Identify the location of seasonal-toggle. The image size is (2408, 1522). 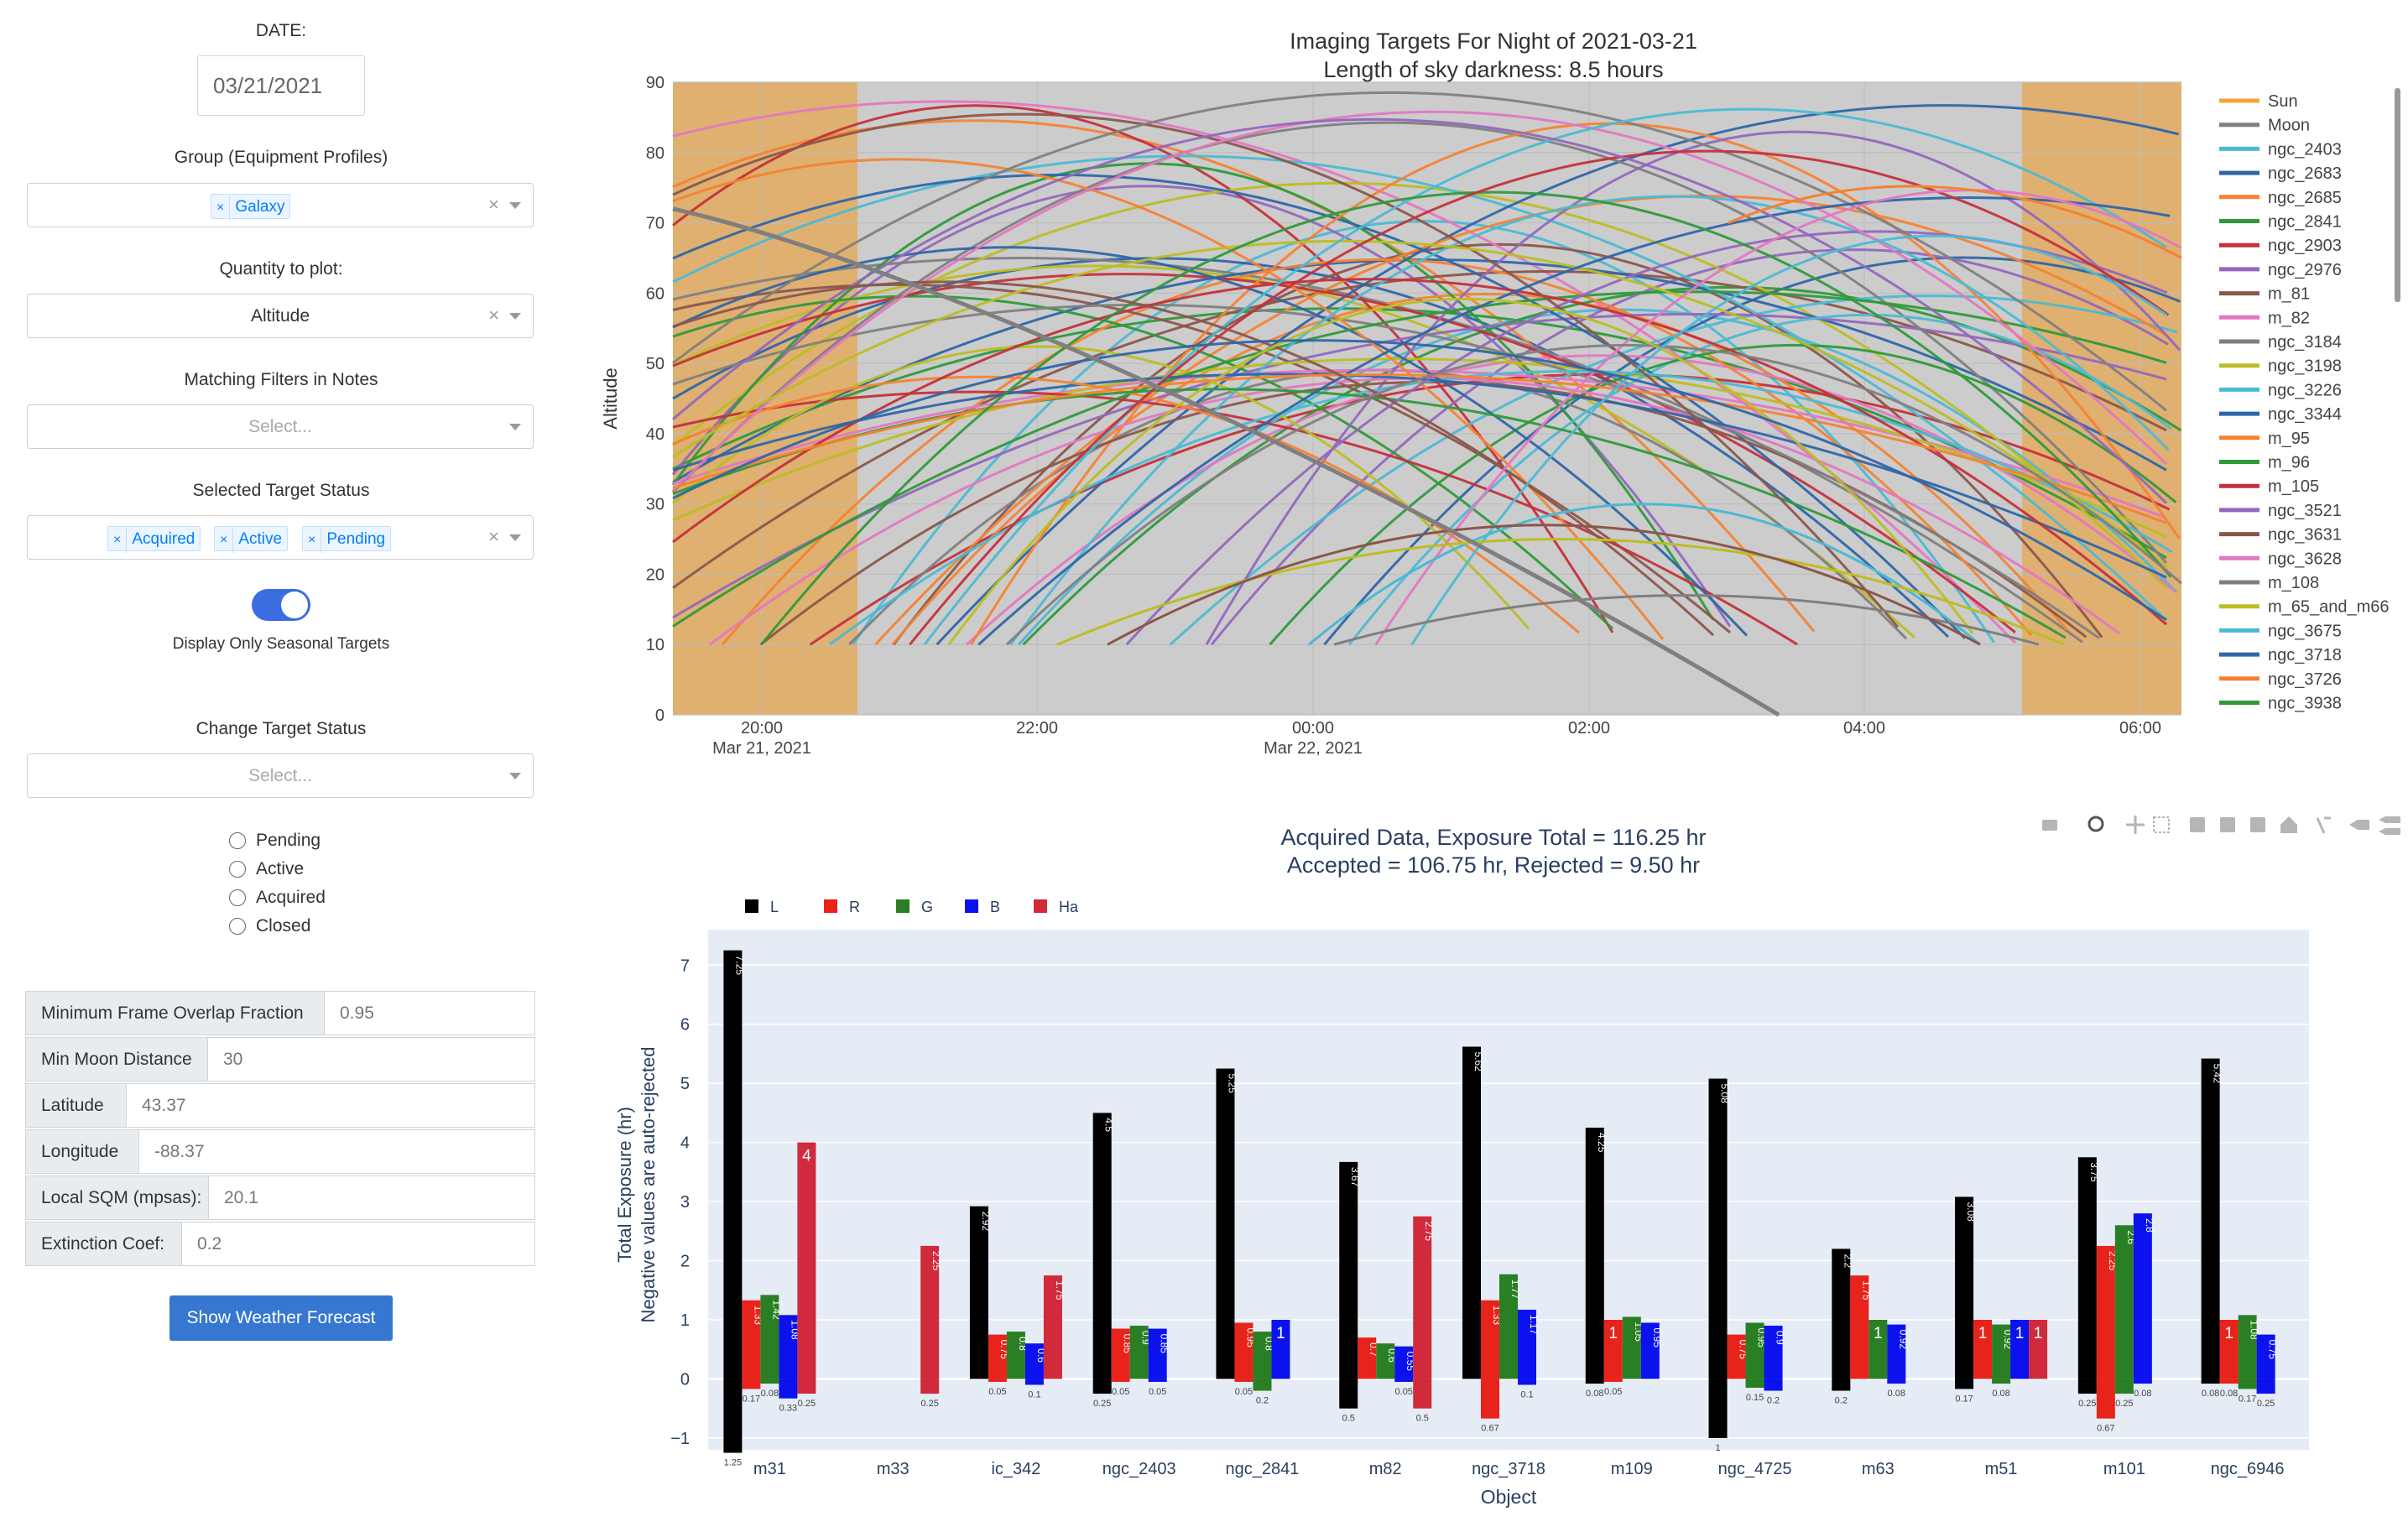
(281, 605).